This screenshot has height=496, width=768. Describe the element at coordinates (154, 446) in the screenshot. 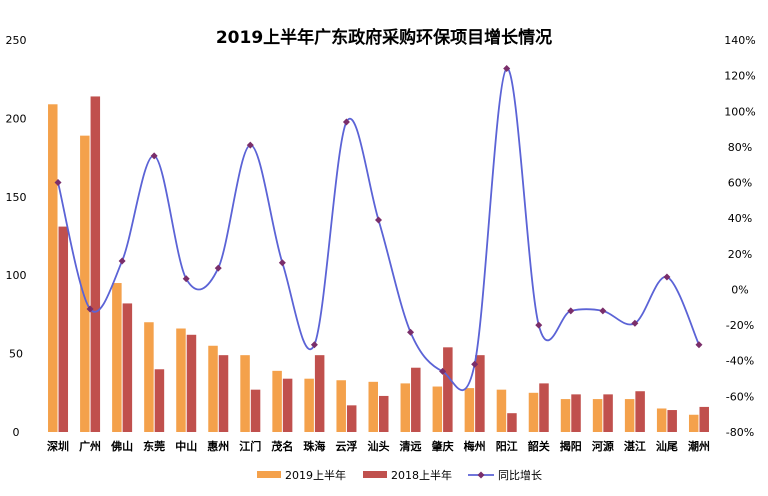

I see `category-label: 东莞` at that location.